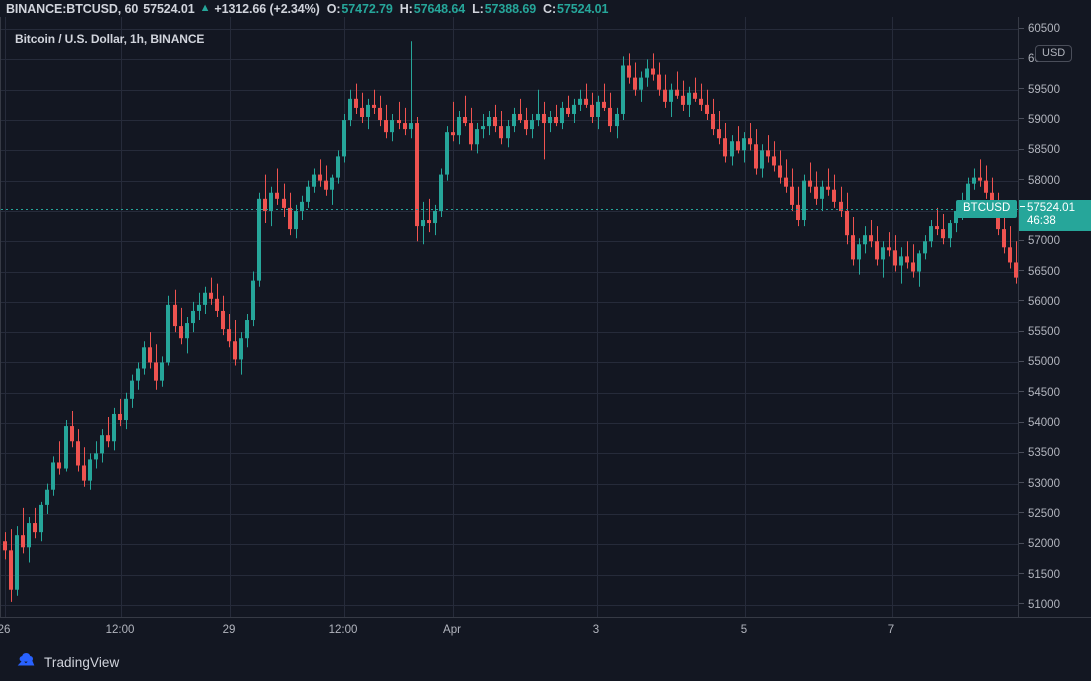 This screenshot has height=681, width=1091. I want to click on price-tick: 53500, so click(1039, 453).